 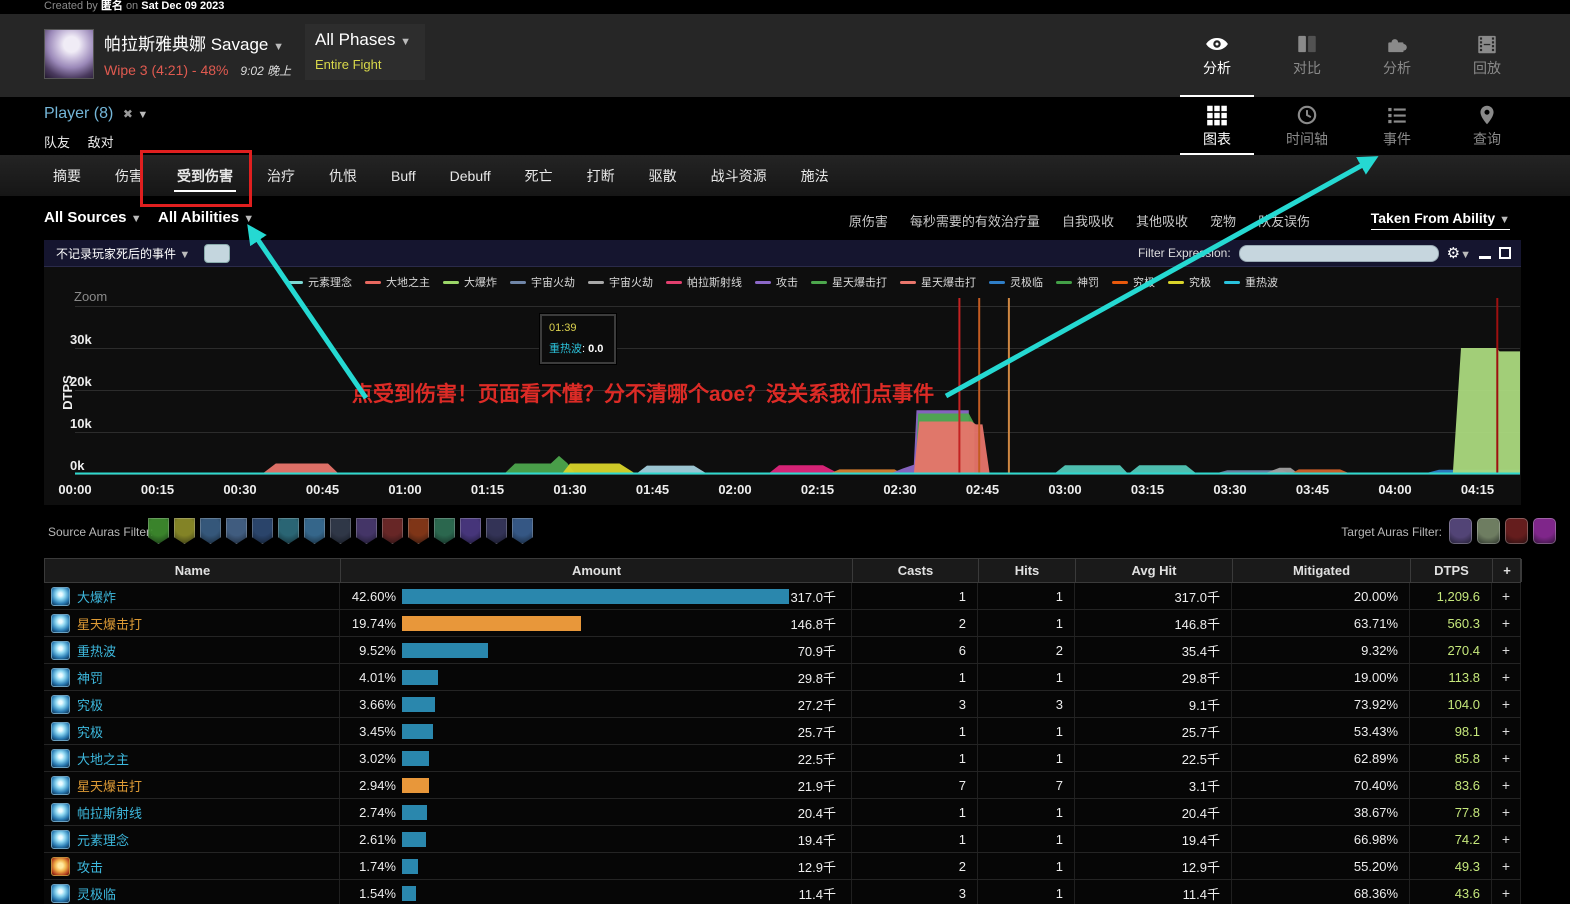 I want to click on tab-仇恨: 仇恨, so click(x=343, y=175).